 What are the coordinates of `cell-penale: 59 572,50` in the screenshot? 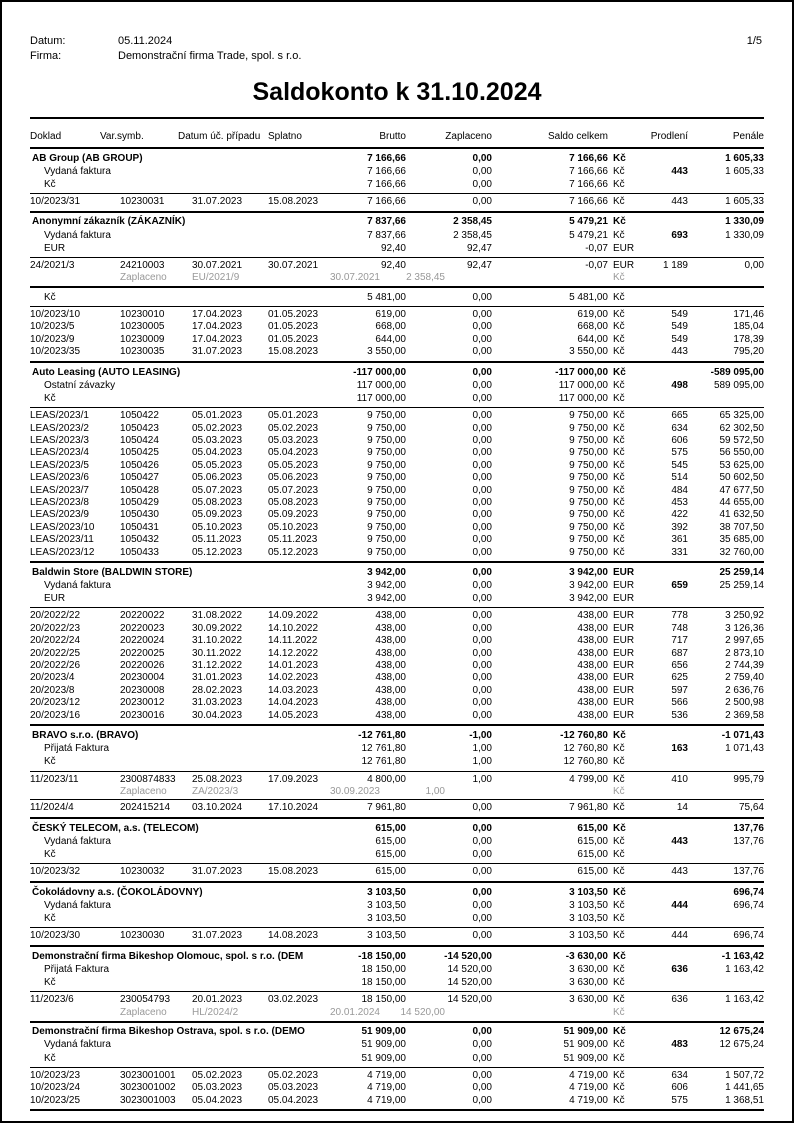 It's located at (742, 440).